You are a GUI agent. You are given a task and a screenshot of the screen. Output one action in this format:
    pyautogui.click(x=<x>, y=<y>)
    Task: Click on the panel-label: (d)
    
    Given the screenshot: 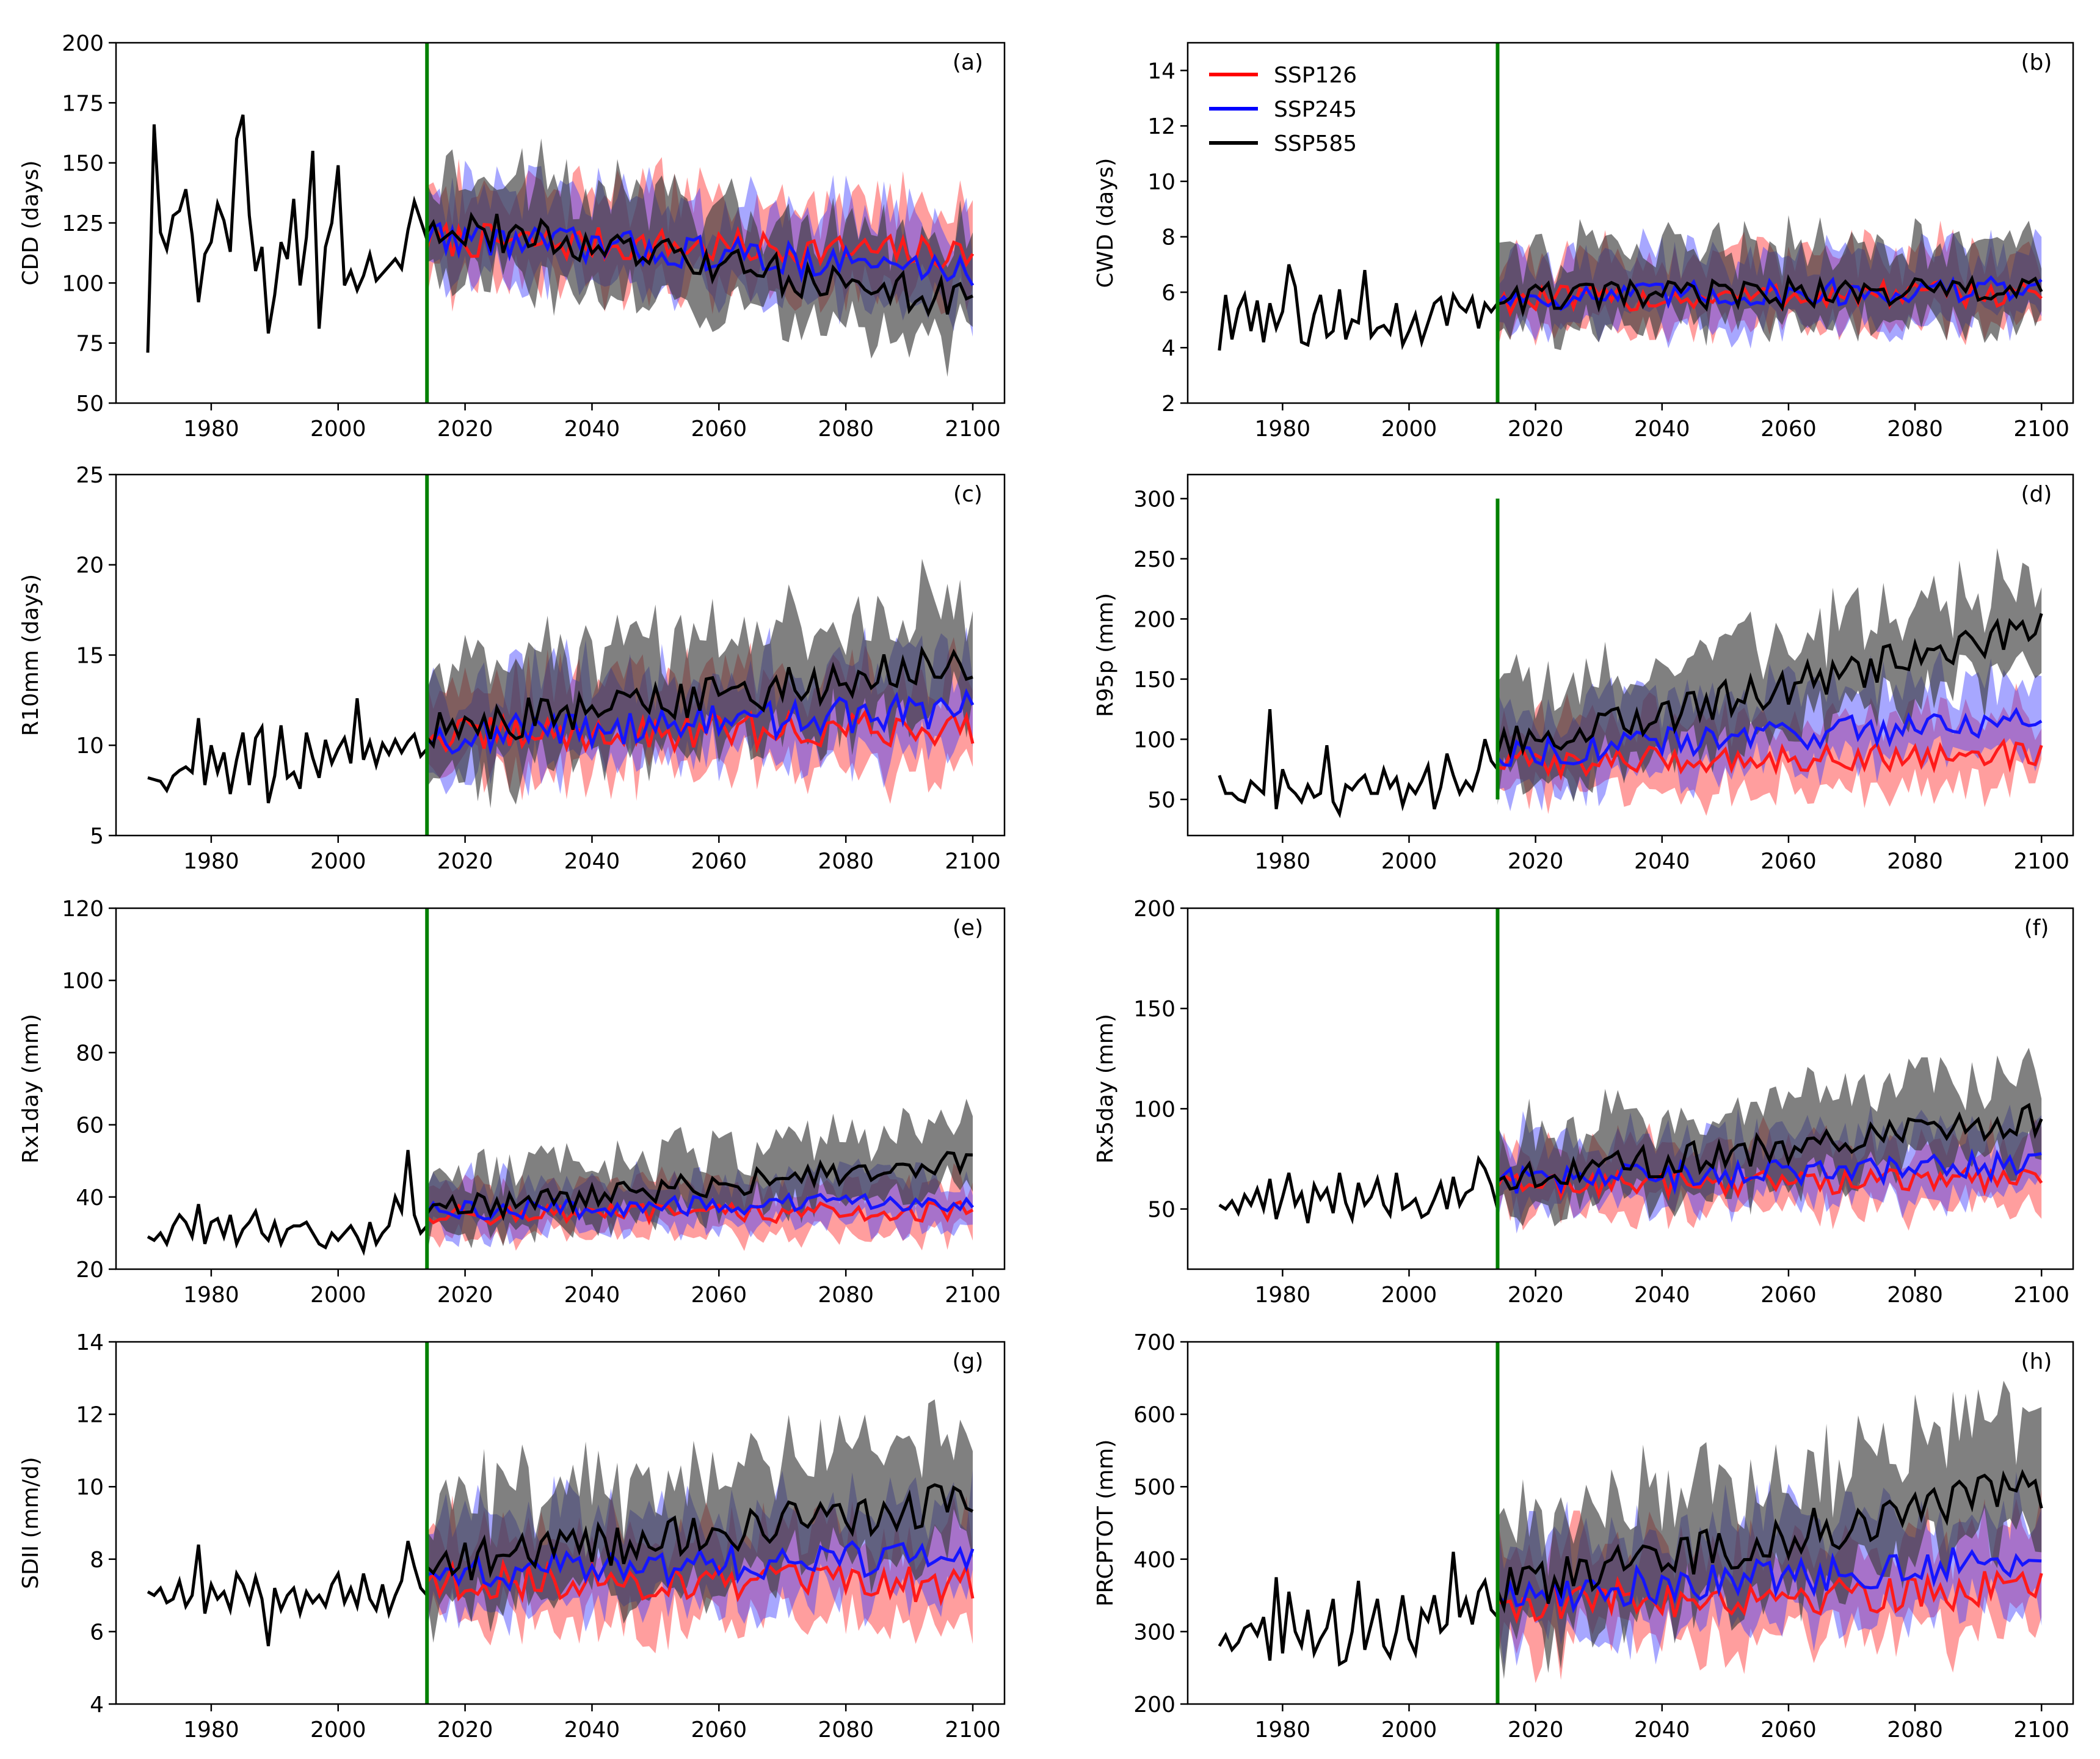 What is the action you would take?
    pyautogui.click(x=2036, y=494)
    